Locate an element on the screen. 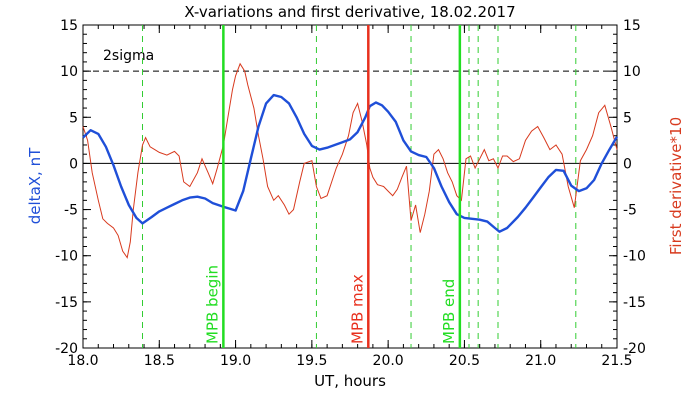 The height and width of the screenshot is (400, 700). y-tick-label-left: -5 is located at coordinates (71, 211).